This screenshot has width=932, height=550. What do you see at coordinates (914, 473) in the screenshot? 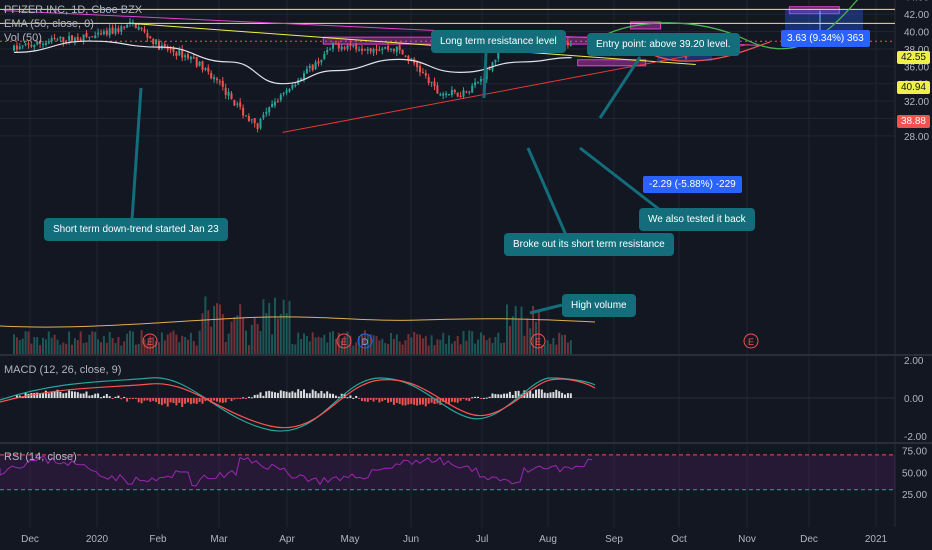
I see `rsi-tick-label: 50.00` at bounding box center [914, 473].